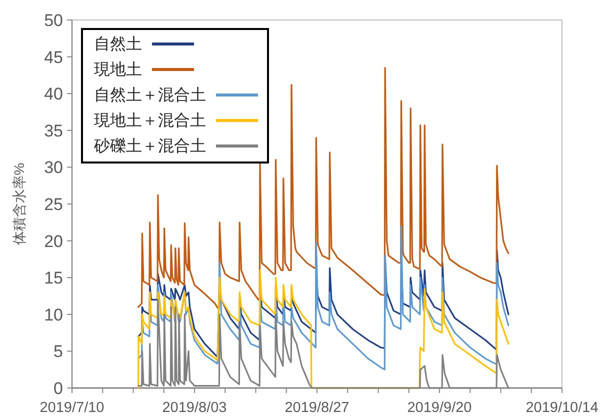 This screenshot has height=416, width=605. Describe the element at coordinates (19, 204) in the screenshot. I see `ylabel: 体積含水率%` at that location.